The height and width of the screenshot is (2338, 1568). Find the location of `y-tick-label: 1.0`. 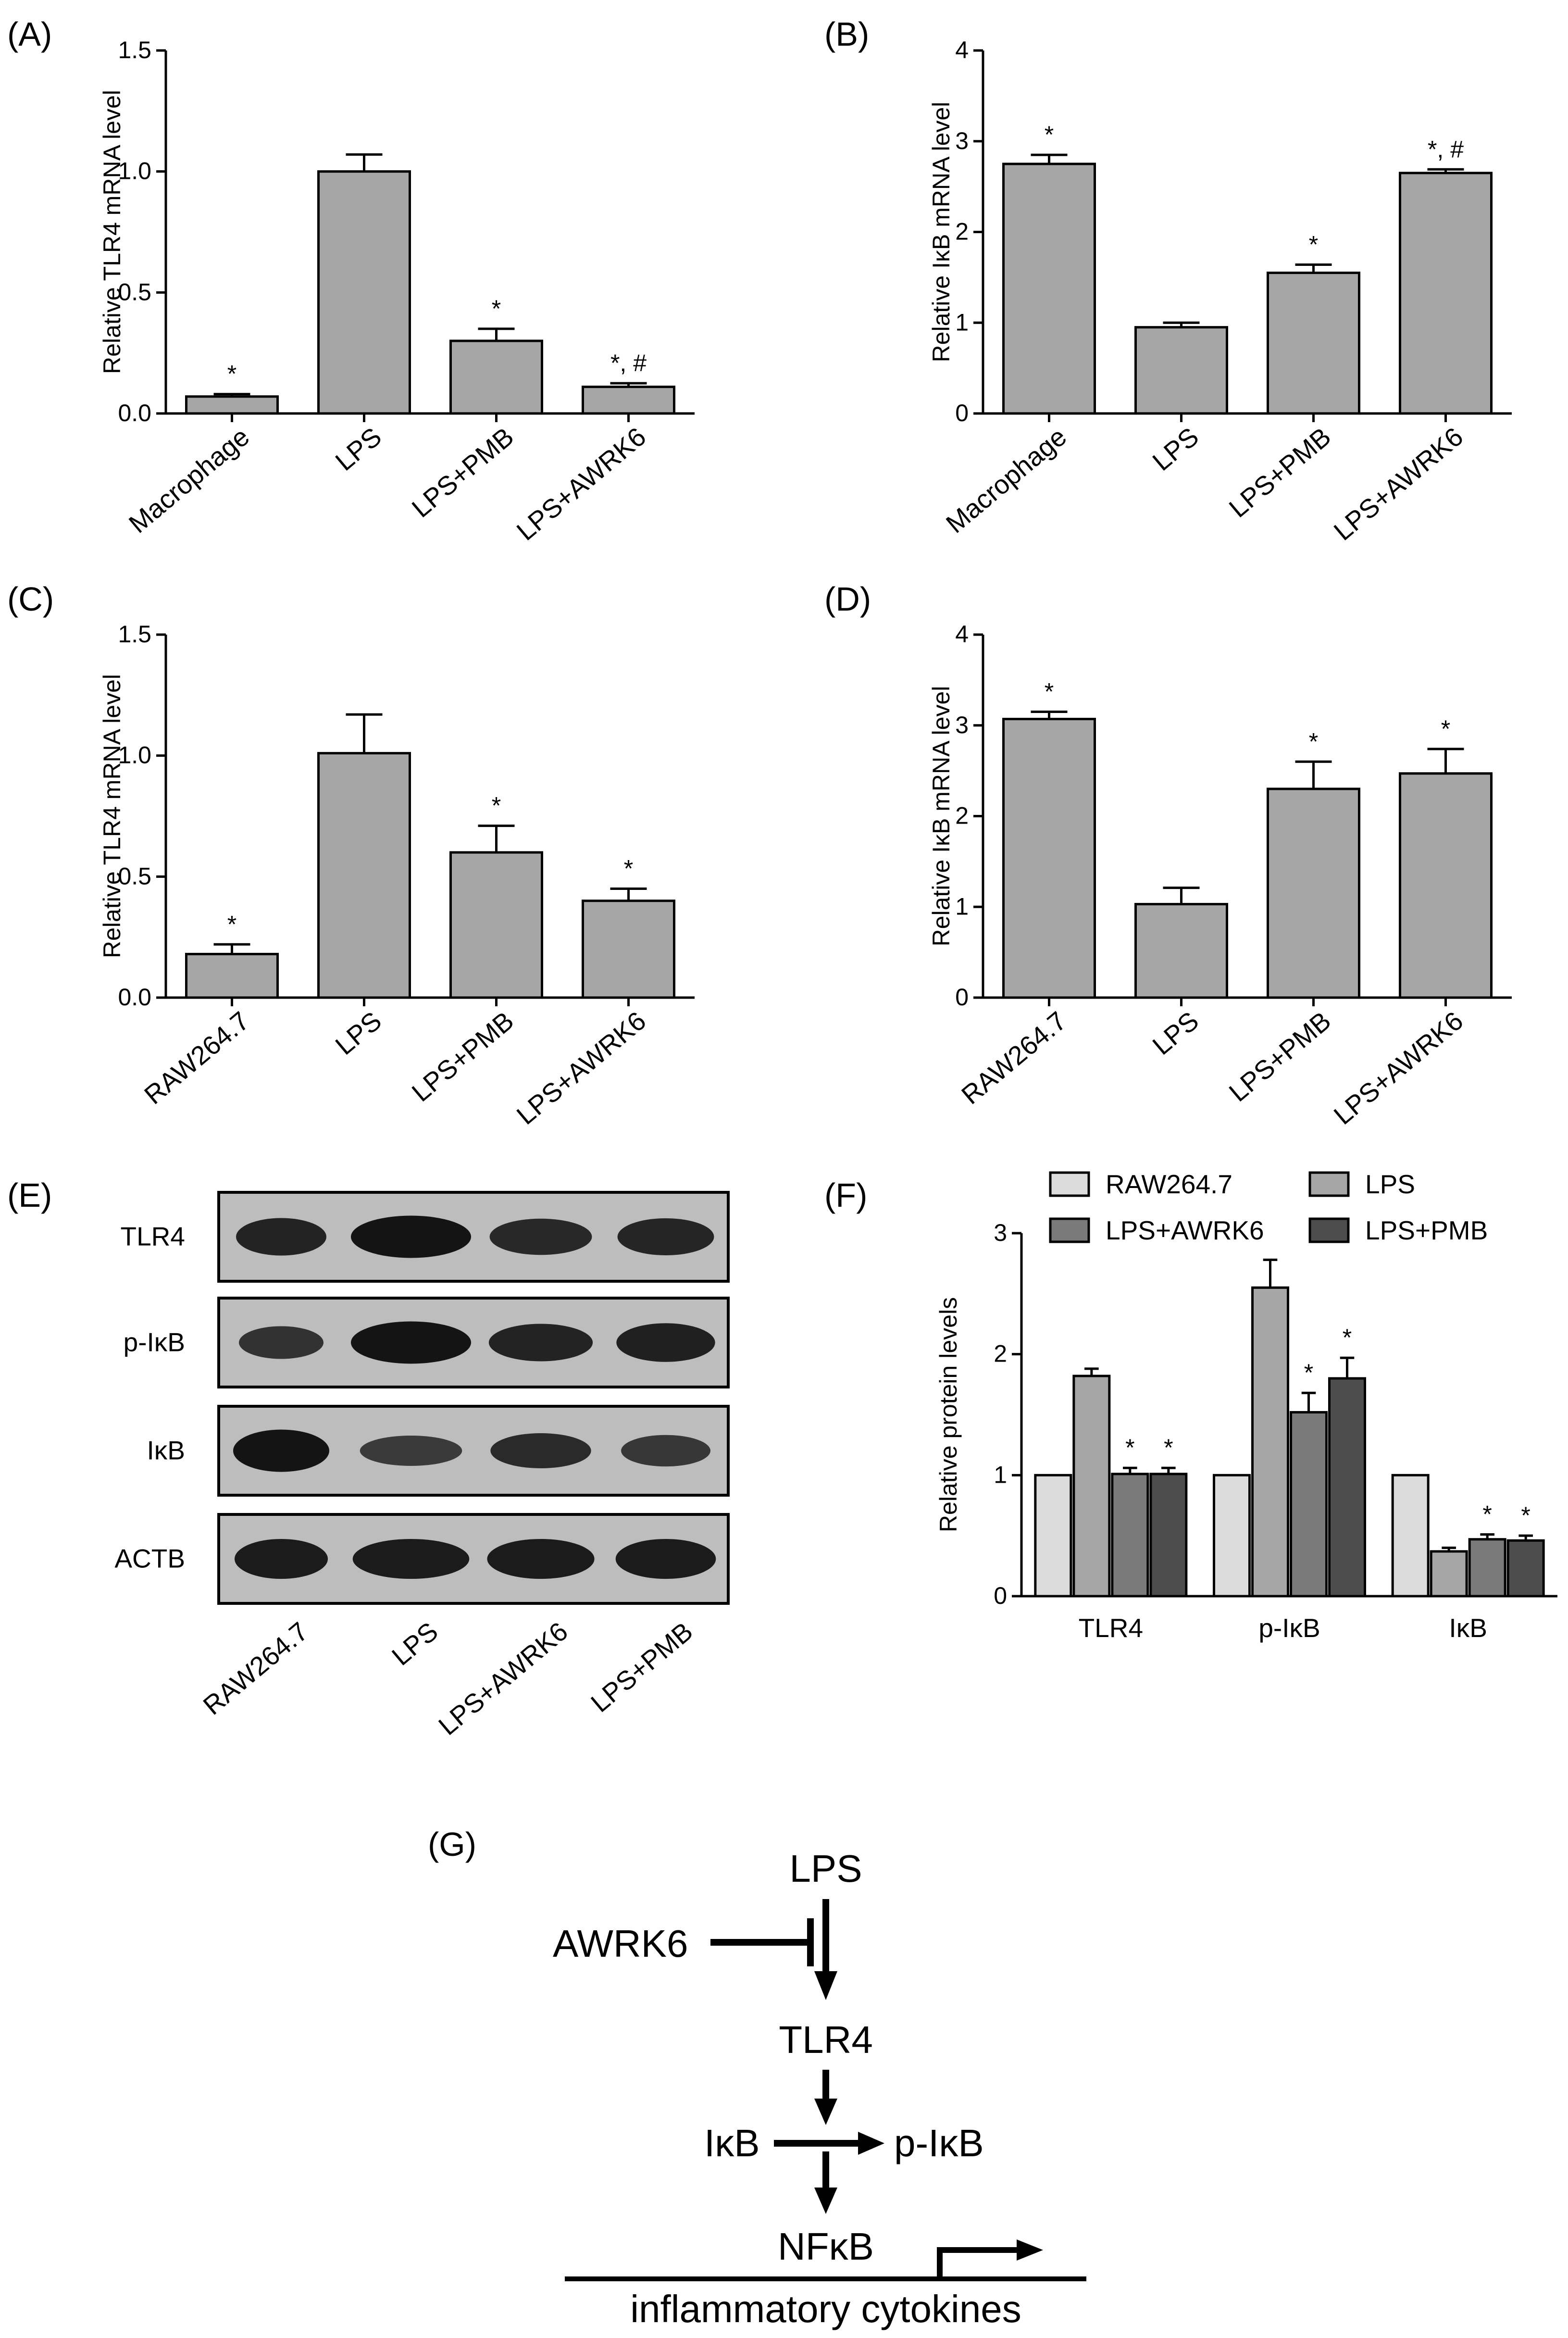

y-tick-label: 1.0 is located at coordinates (134, 755).